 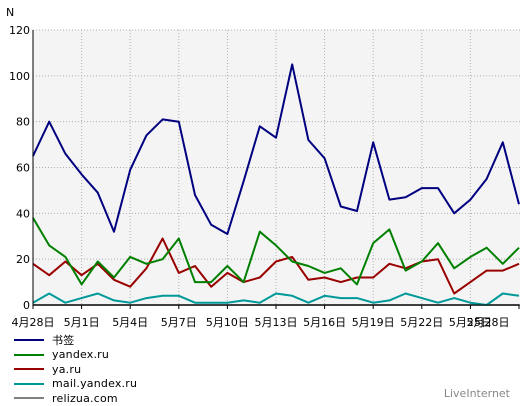 I want to click on legend-swatch-bookmarks, so click(x=29, y=340).